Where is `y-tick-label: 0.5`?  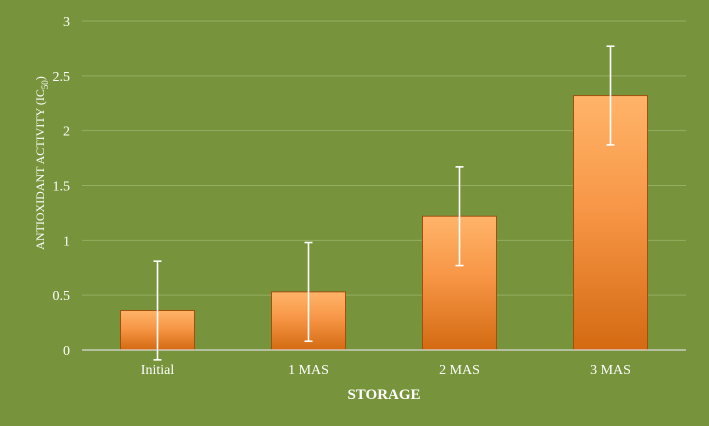
y-tick-label: 0.5 is located at coordinates (62, 296).